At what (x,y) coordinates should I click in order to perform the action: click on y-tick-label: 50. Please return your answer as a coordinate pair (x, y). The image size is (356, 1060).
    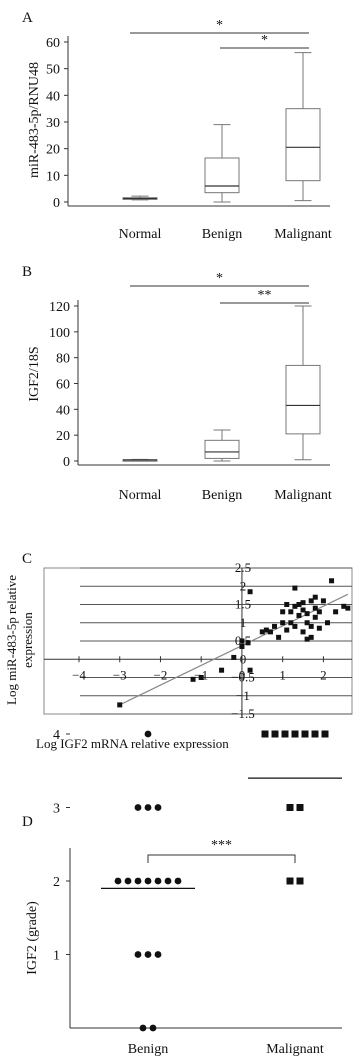
    Looking at the image, I should click on (53, 70).